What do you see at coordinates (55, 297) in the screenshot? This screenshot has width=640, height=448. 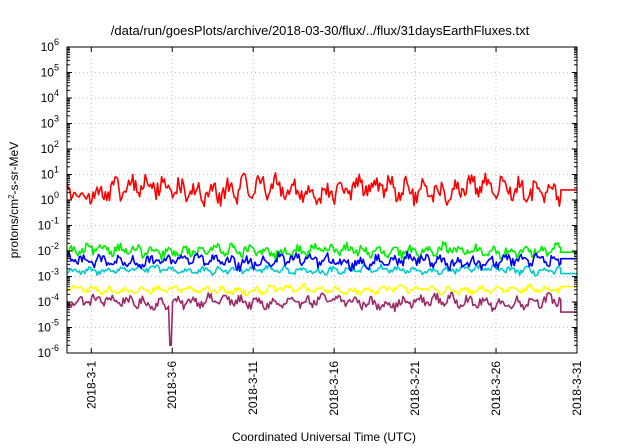 I see `y-tick-exponent: -4` at bounding box center [55, 297].